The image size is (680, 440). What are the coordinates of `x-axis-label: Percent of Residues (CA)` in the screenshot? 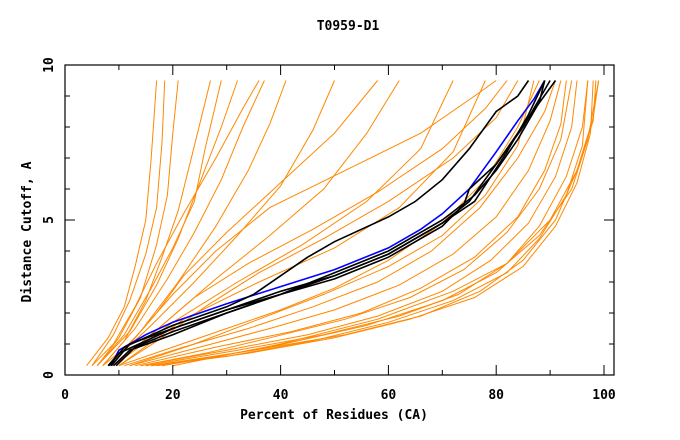 It's located at (334, 415).